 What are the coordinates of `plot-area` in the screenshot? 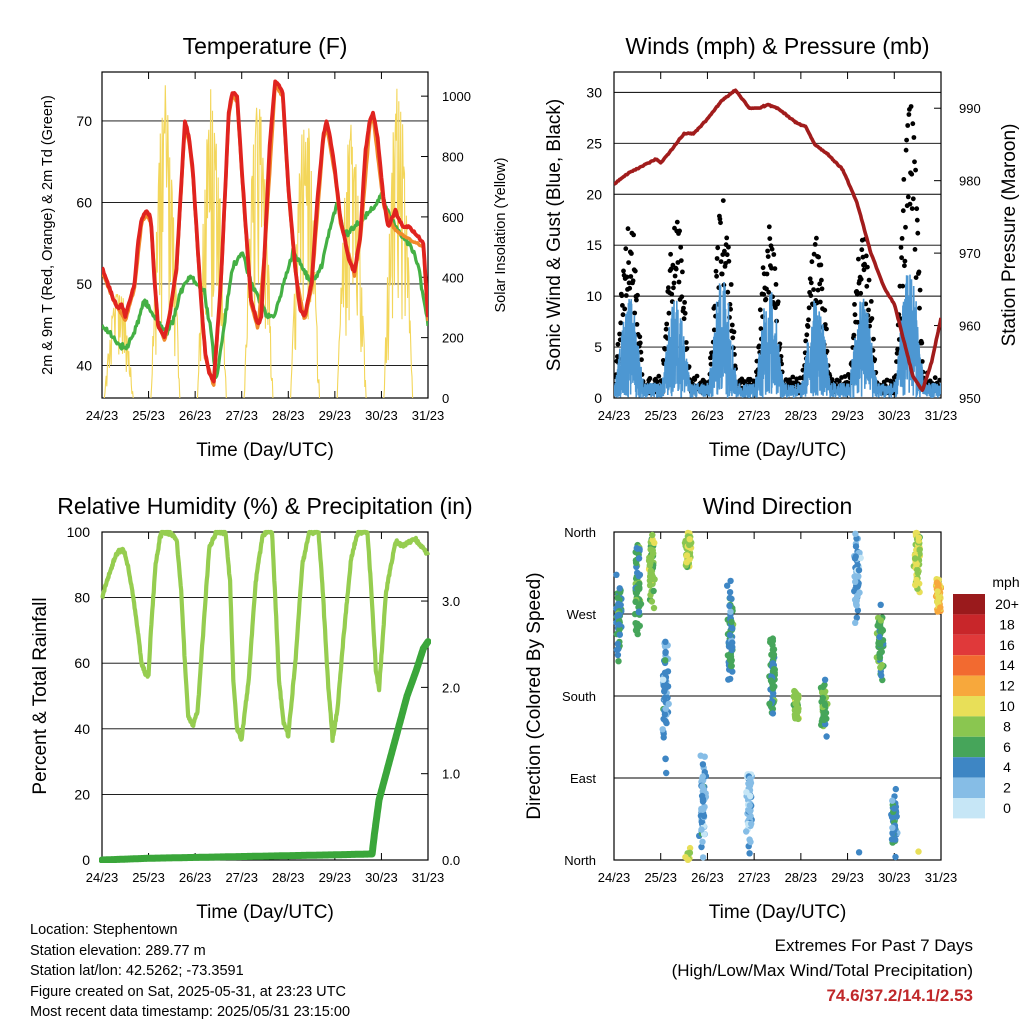 It's located at (778, 696).